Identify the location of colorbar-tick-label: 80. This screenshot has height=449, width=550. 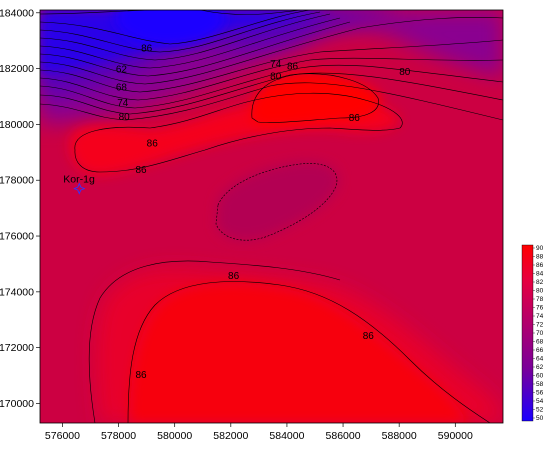
(540, 291).